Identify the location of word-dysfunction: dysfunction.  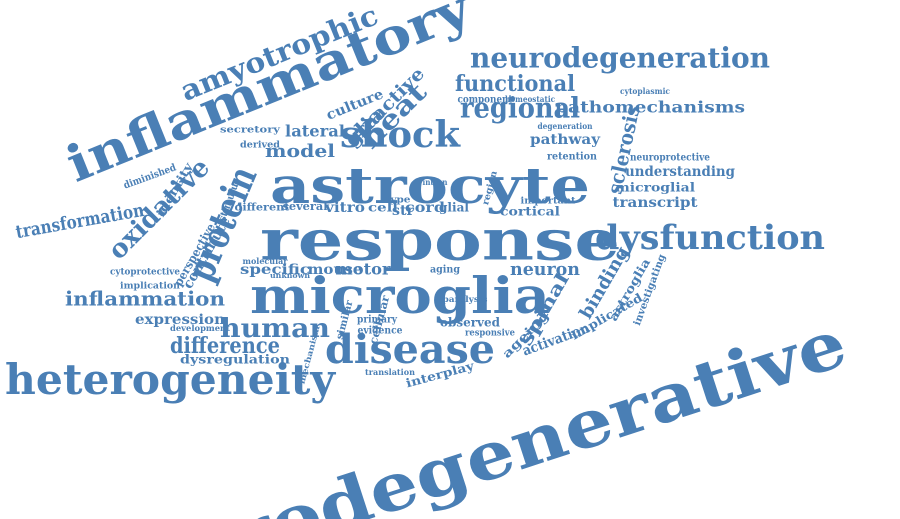
(710, 238).